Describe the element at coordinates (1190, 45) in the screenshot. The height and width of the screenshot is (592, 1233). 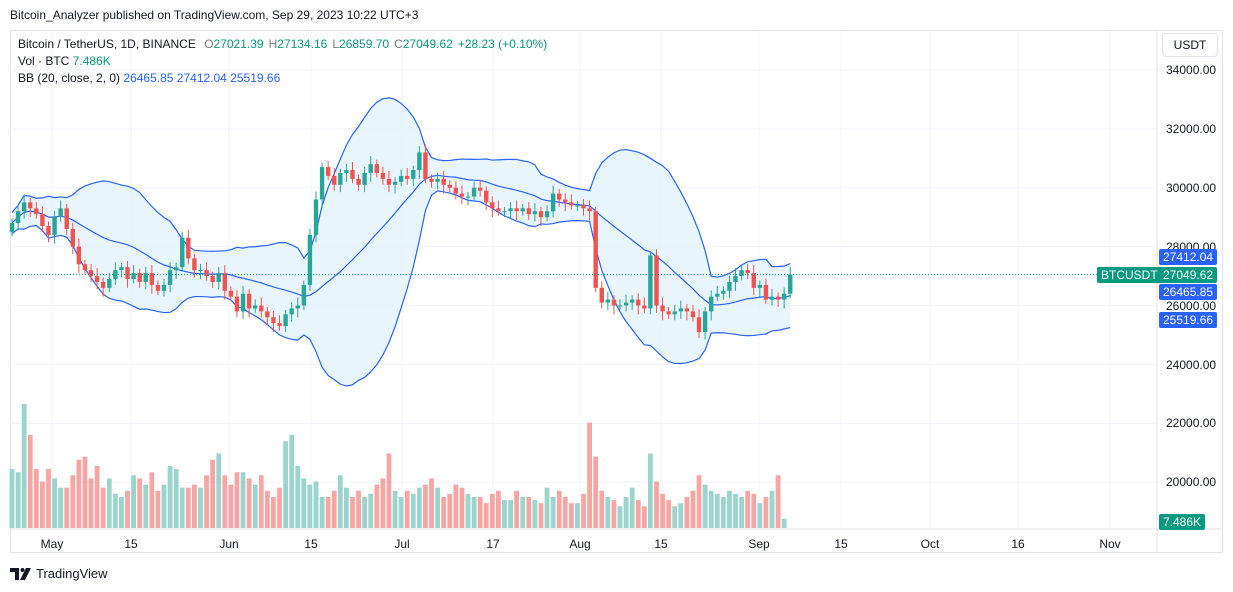
I see `currency-unit-button: USDT` at that location.